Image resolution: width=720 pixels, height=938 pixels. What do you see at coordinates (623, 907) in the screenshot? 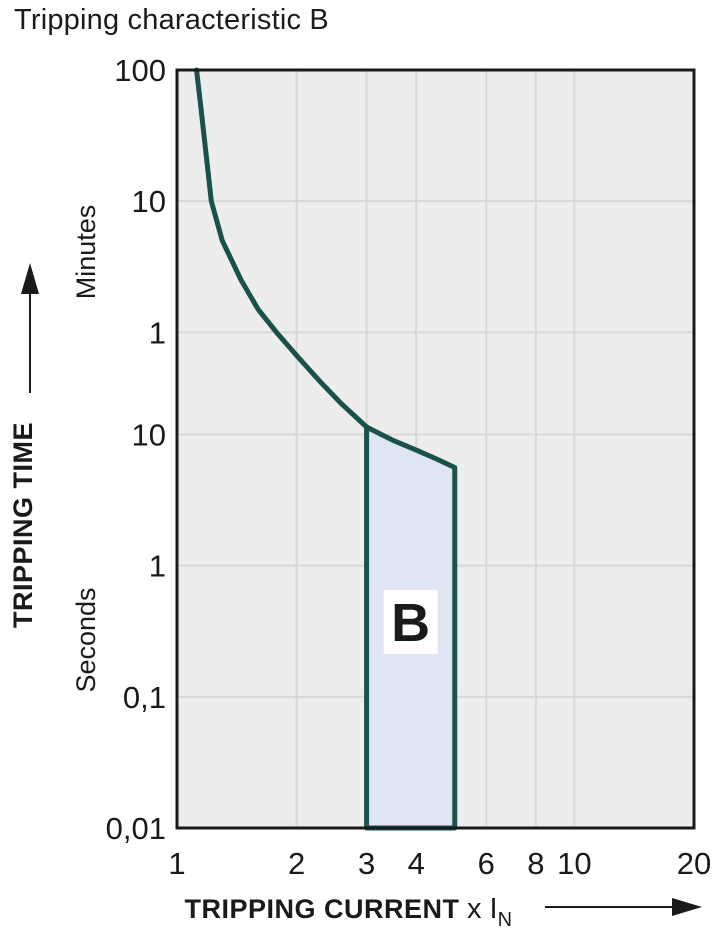
I see `right-arrow-icon` at bounding box center [623, 907].